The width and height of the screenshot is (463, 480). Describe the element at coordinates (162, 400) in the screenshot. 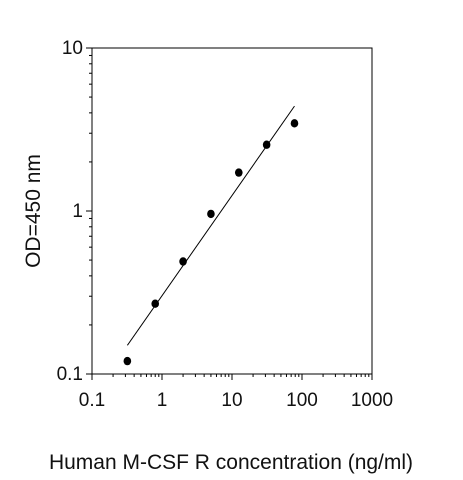

I see `x-tick-label: 1` at that location.